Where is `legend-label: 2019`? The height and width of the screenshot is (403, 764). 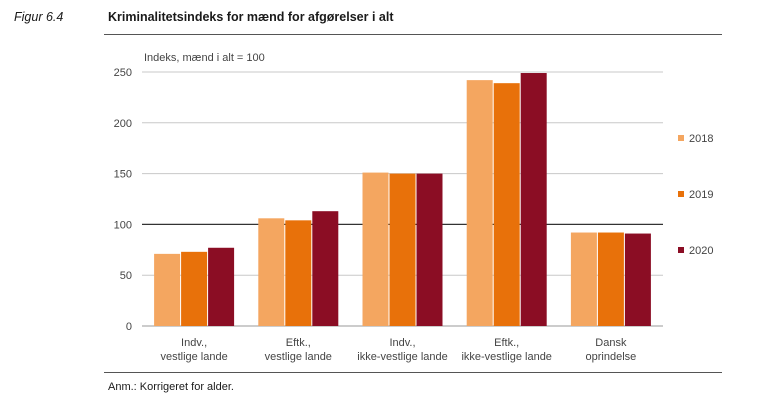 legend-label: 2019 is located at coordinates (701, 195).